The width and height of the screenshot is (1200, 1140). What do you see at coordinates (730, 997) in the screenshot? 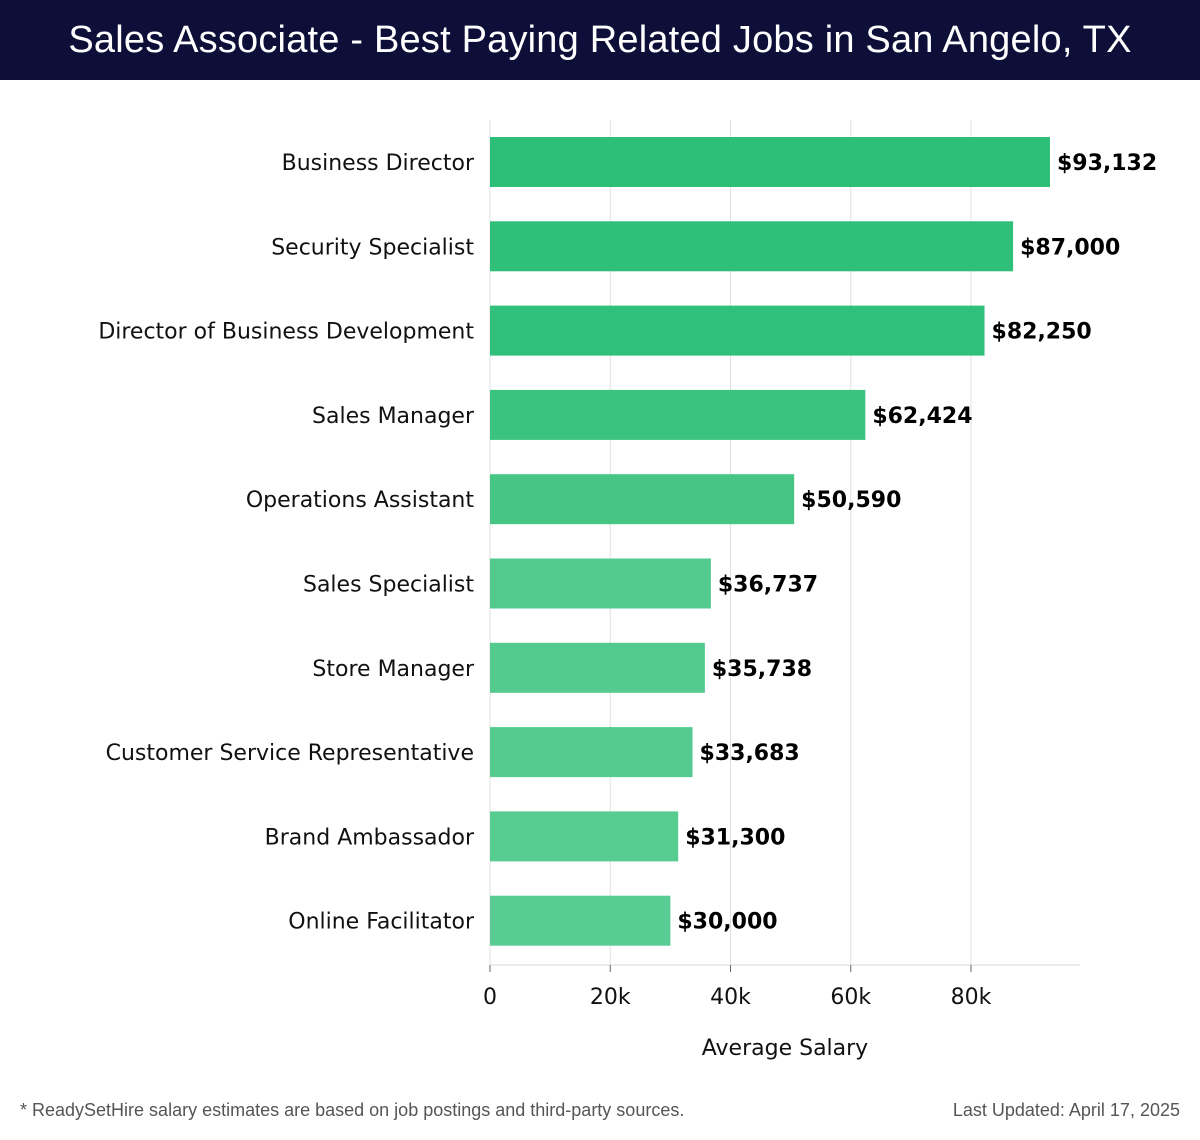
I see `x-tick-label: 40k` at bounding box center [730, 997].